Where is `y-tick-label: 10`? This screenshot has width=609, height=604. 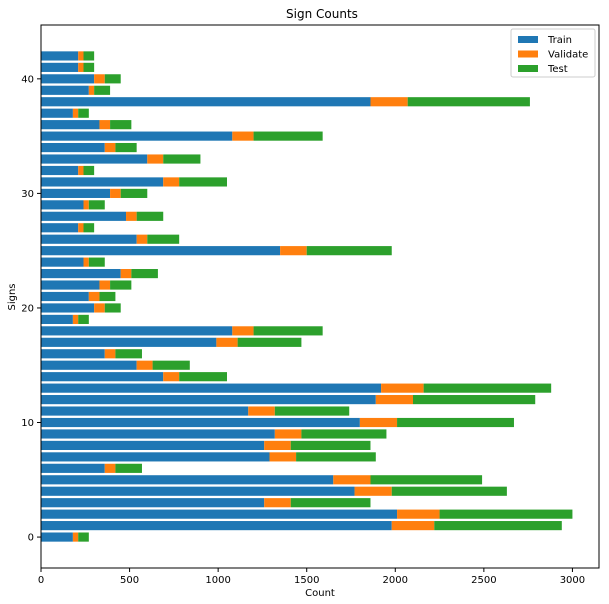 y-tick-label: 10 is located at coordinates (27, 423).